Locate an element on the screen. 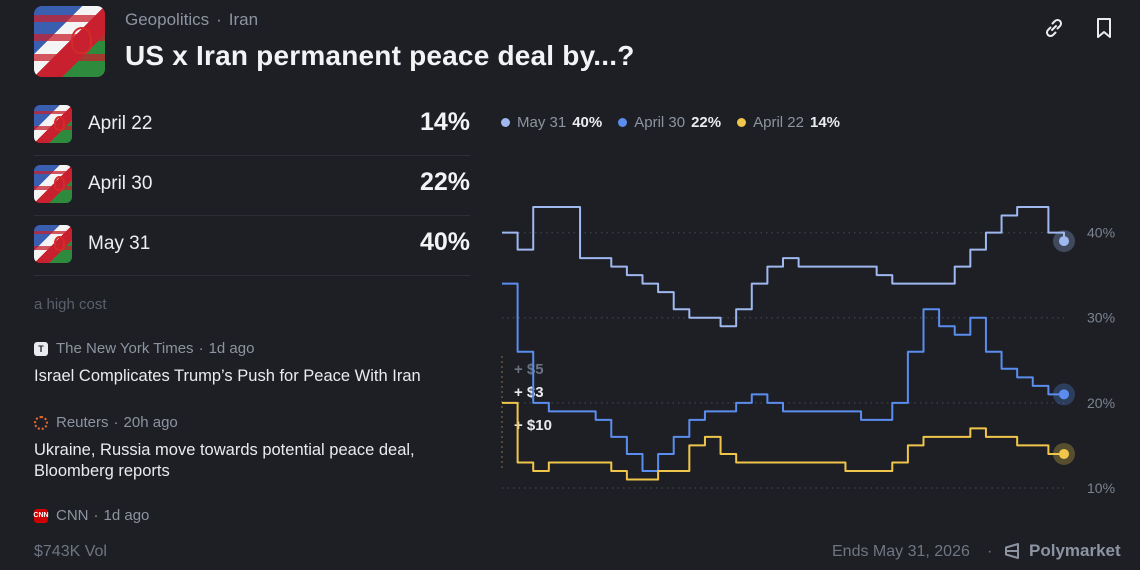 The width and height of the screenshot is (1140, 570). y-tick-label: 10% is located at coordinates (1101, 488).